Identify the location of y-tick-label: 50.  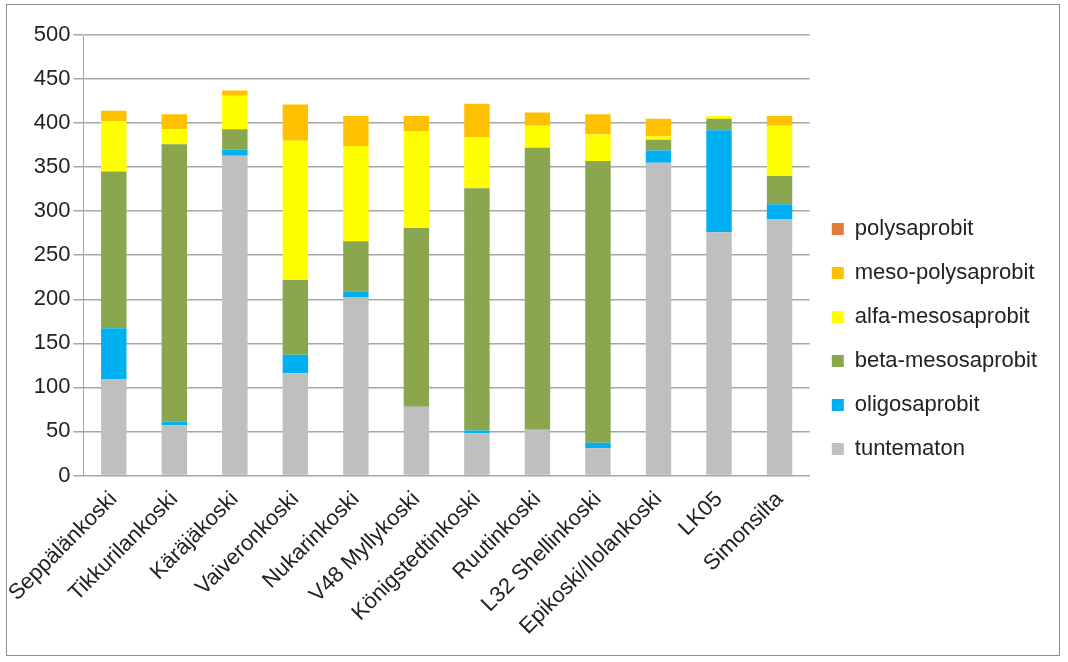
(58, 430).